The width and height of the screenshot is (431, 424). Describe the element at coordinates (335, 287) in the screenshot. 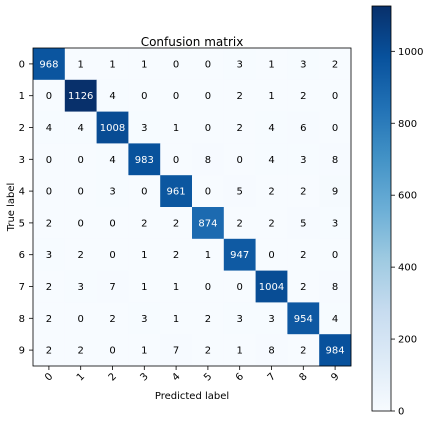

I see `cell-value-label: 8` at that location.